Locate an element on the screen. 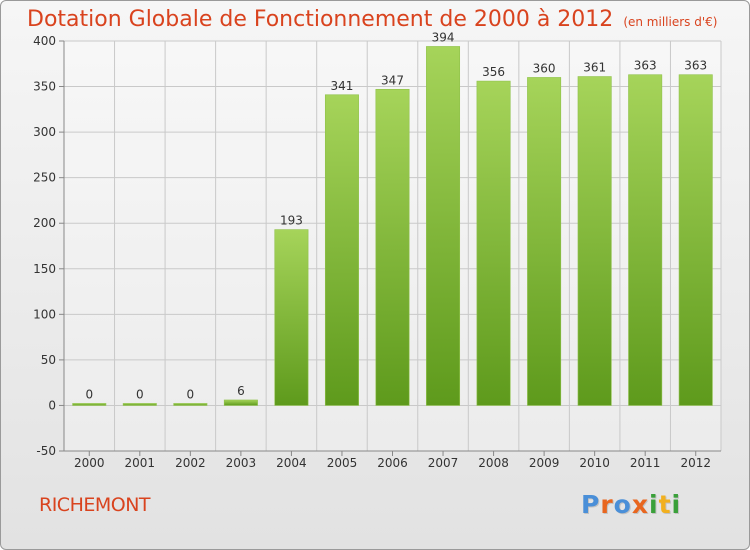 The width and height of the screenshot is (750, 550). proxiti-logo: Proxiti is located at coordinates (631, 504).